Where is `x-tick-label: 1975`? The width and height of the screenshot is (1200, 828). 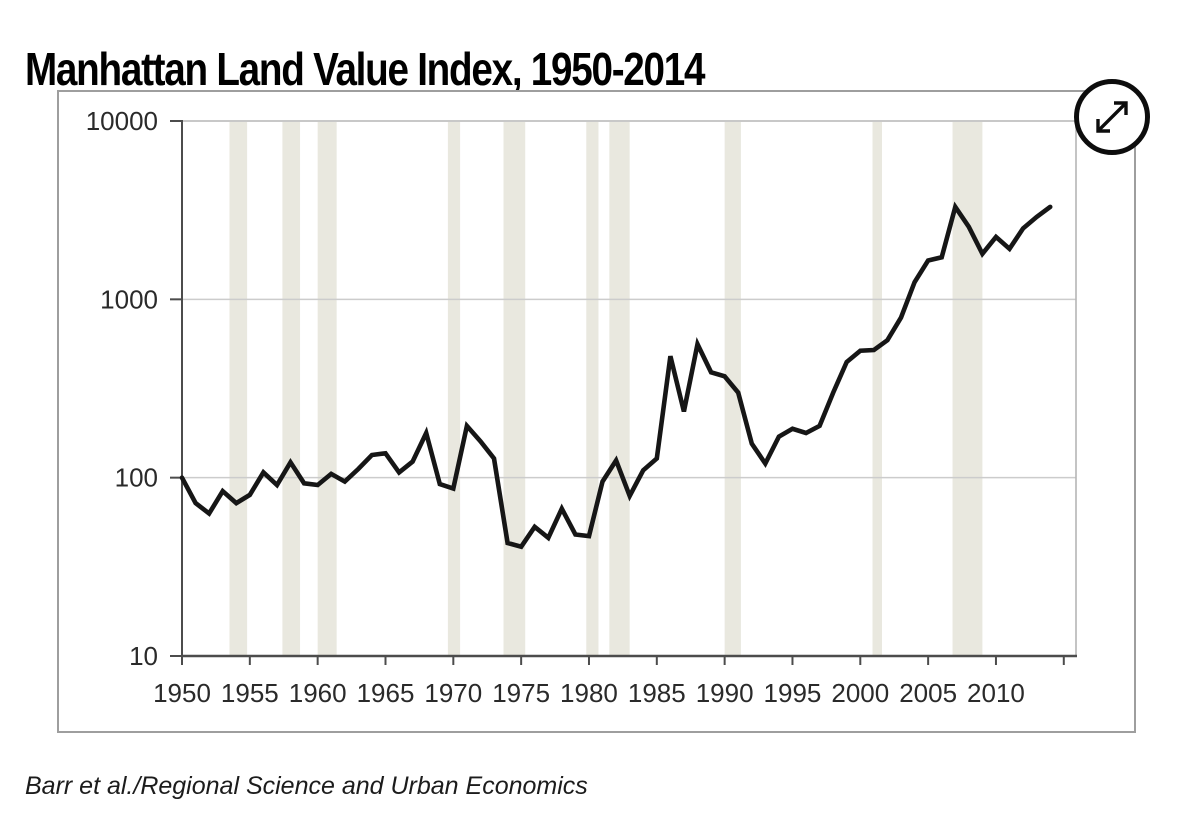 x-tick-label: 1975 is located at coordinates (521, 693).